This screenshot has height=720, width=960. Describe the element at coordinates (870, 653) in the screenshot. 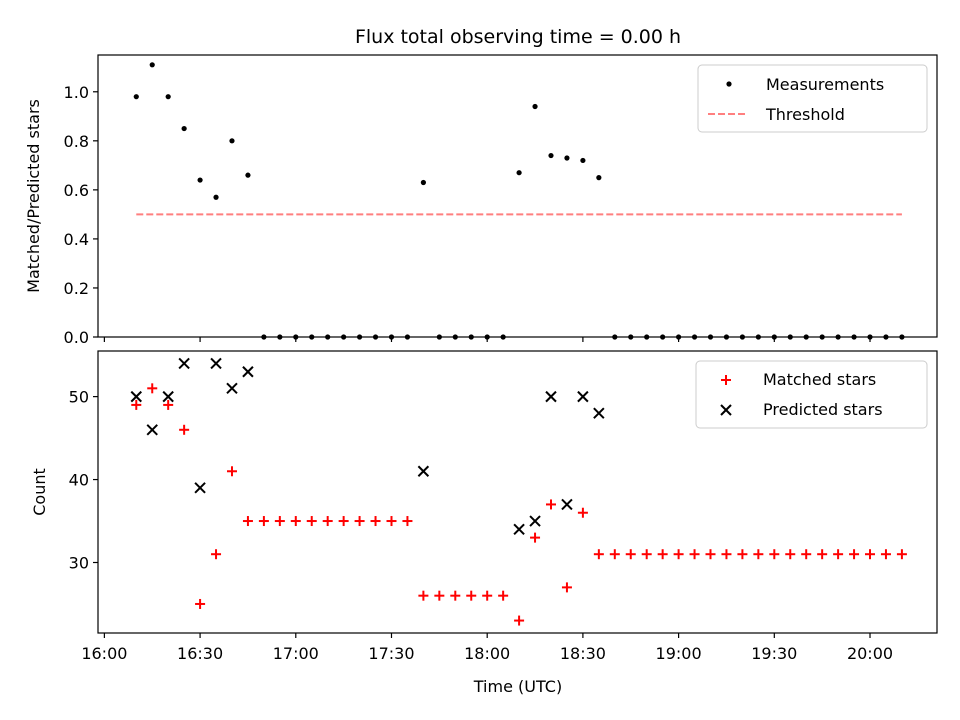

I see `x-tick-label: 20:00` at that location.